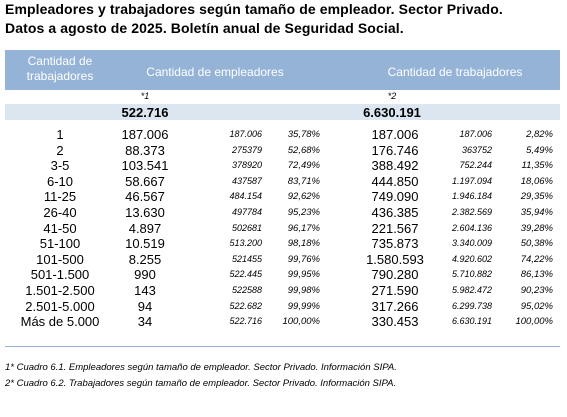  Describe the element at coordinates (301, 322) in the screenshot. I see `employers-percent: 100,00%` at that location.